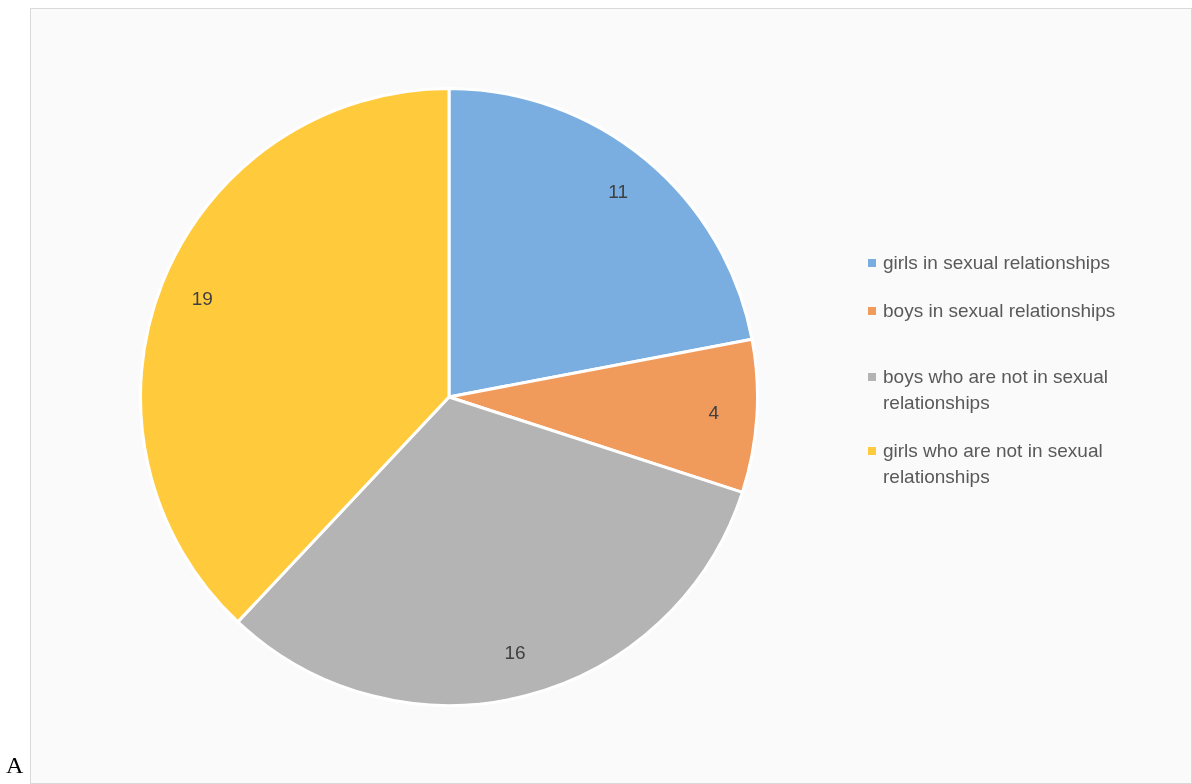 This screenshot has width=1192, height=784. I want to click on data-label: 11, so click(618, 191).